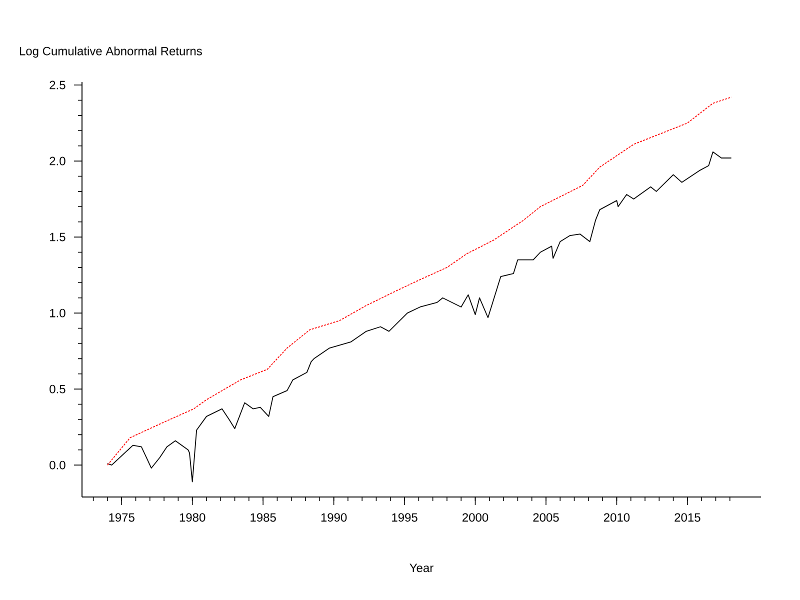  I want to click on y-axis-title: Log Cumulative Abnormal Returns, so click(111, 52).